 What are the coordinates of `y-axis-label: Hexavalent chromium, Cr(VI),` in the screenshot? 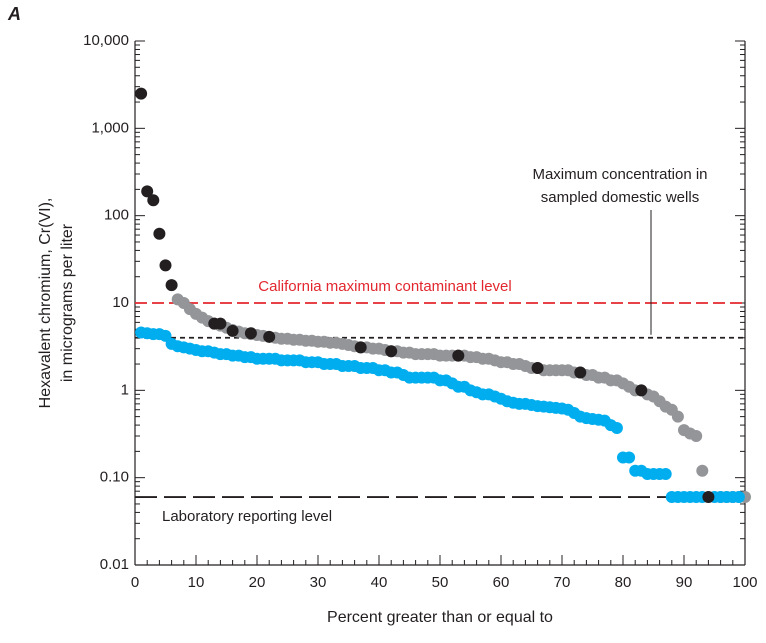 It's located at (45, 303).